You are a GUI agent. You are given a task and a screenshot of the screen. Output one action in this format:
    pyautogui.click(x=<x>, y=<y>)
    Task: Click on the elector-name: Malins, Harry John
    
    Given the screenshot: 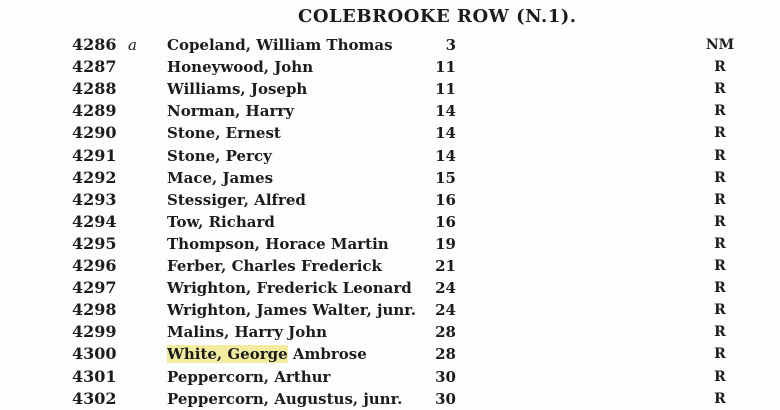 What is the action you would take?
    pyautogui.click(x=247, y=332)
    